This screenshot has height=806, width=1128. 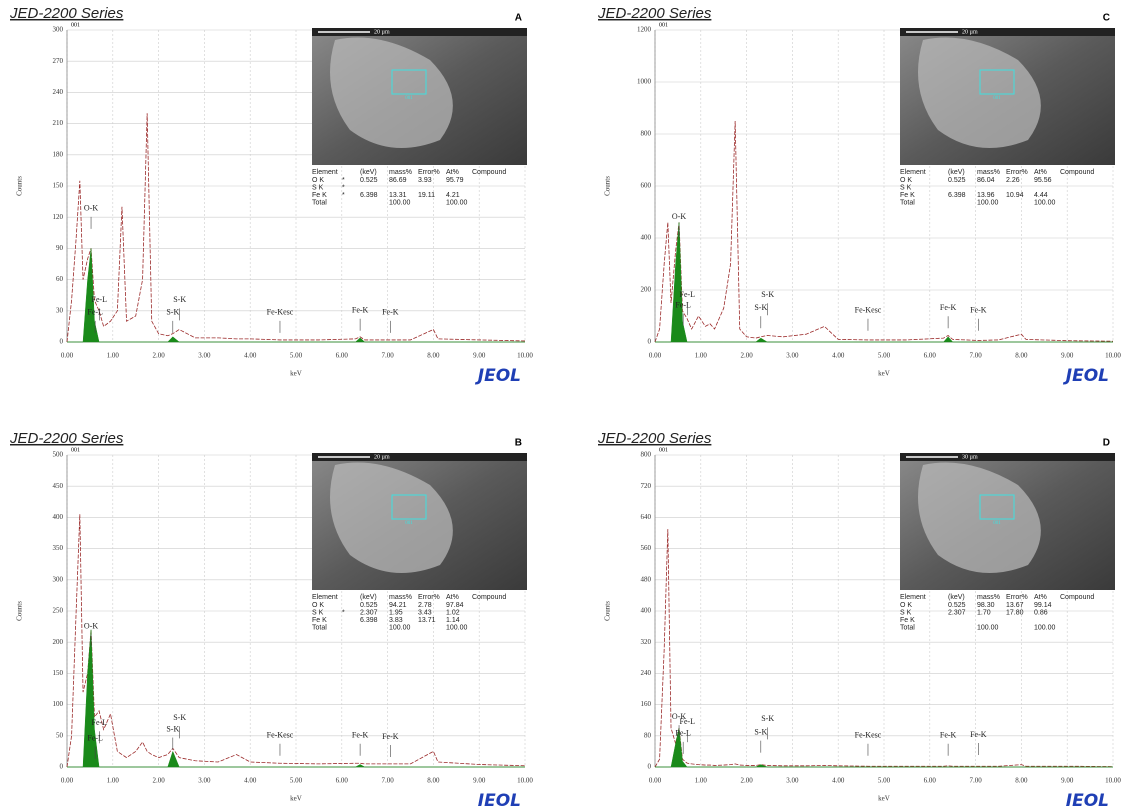 I want to click on sem-image: 20 µm 001, so click(x=419, y=521).